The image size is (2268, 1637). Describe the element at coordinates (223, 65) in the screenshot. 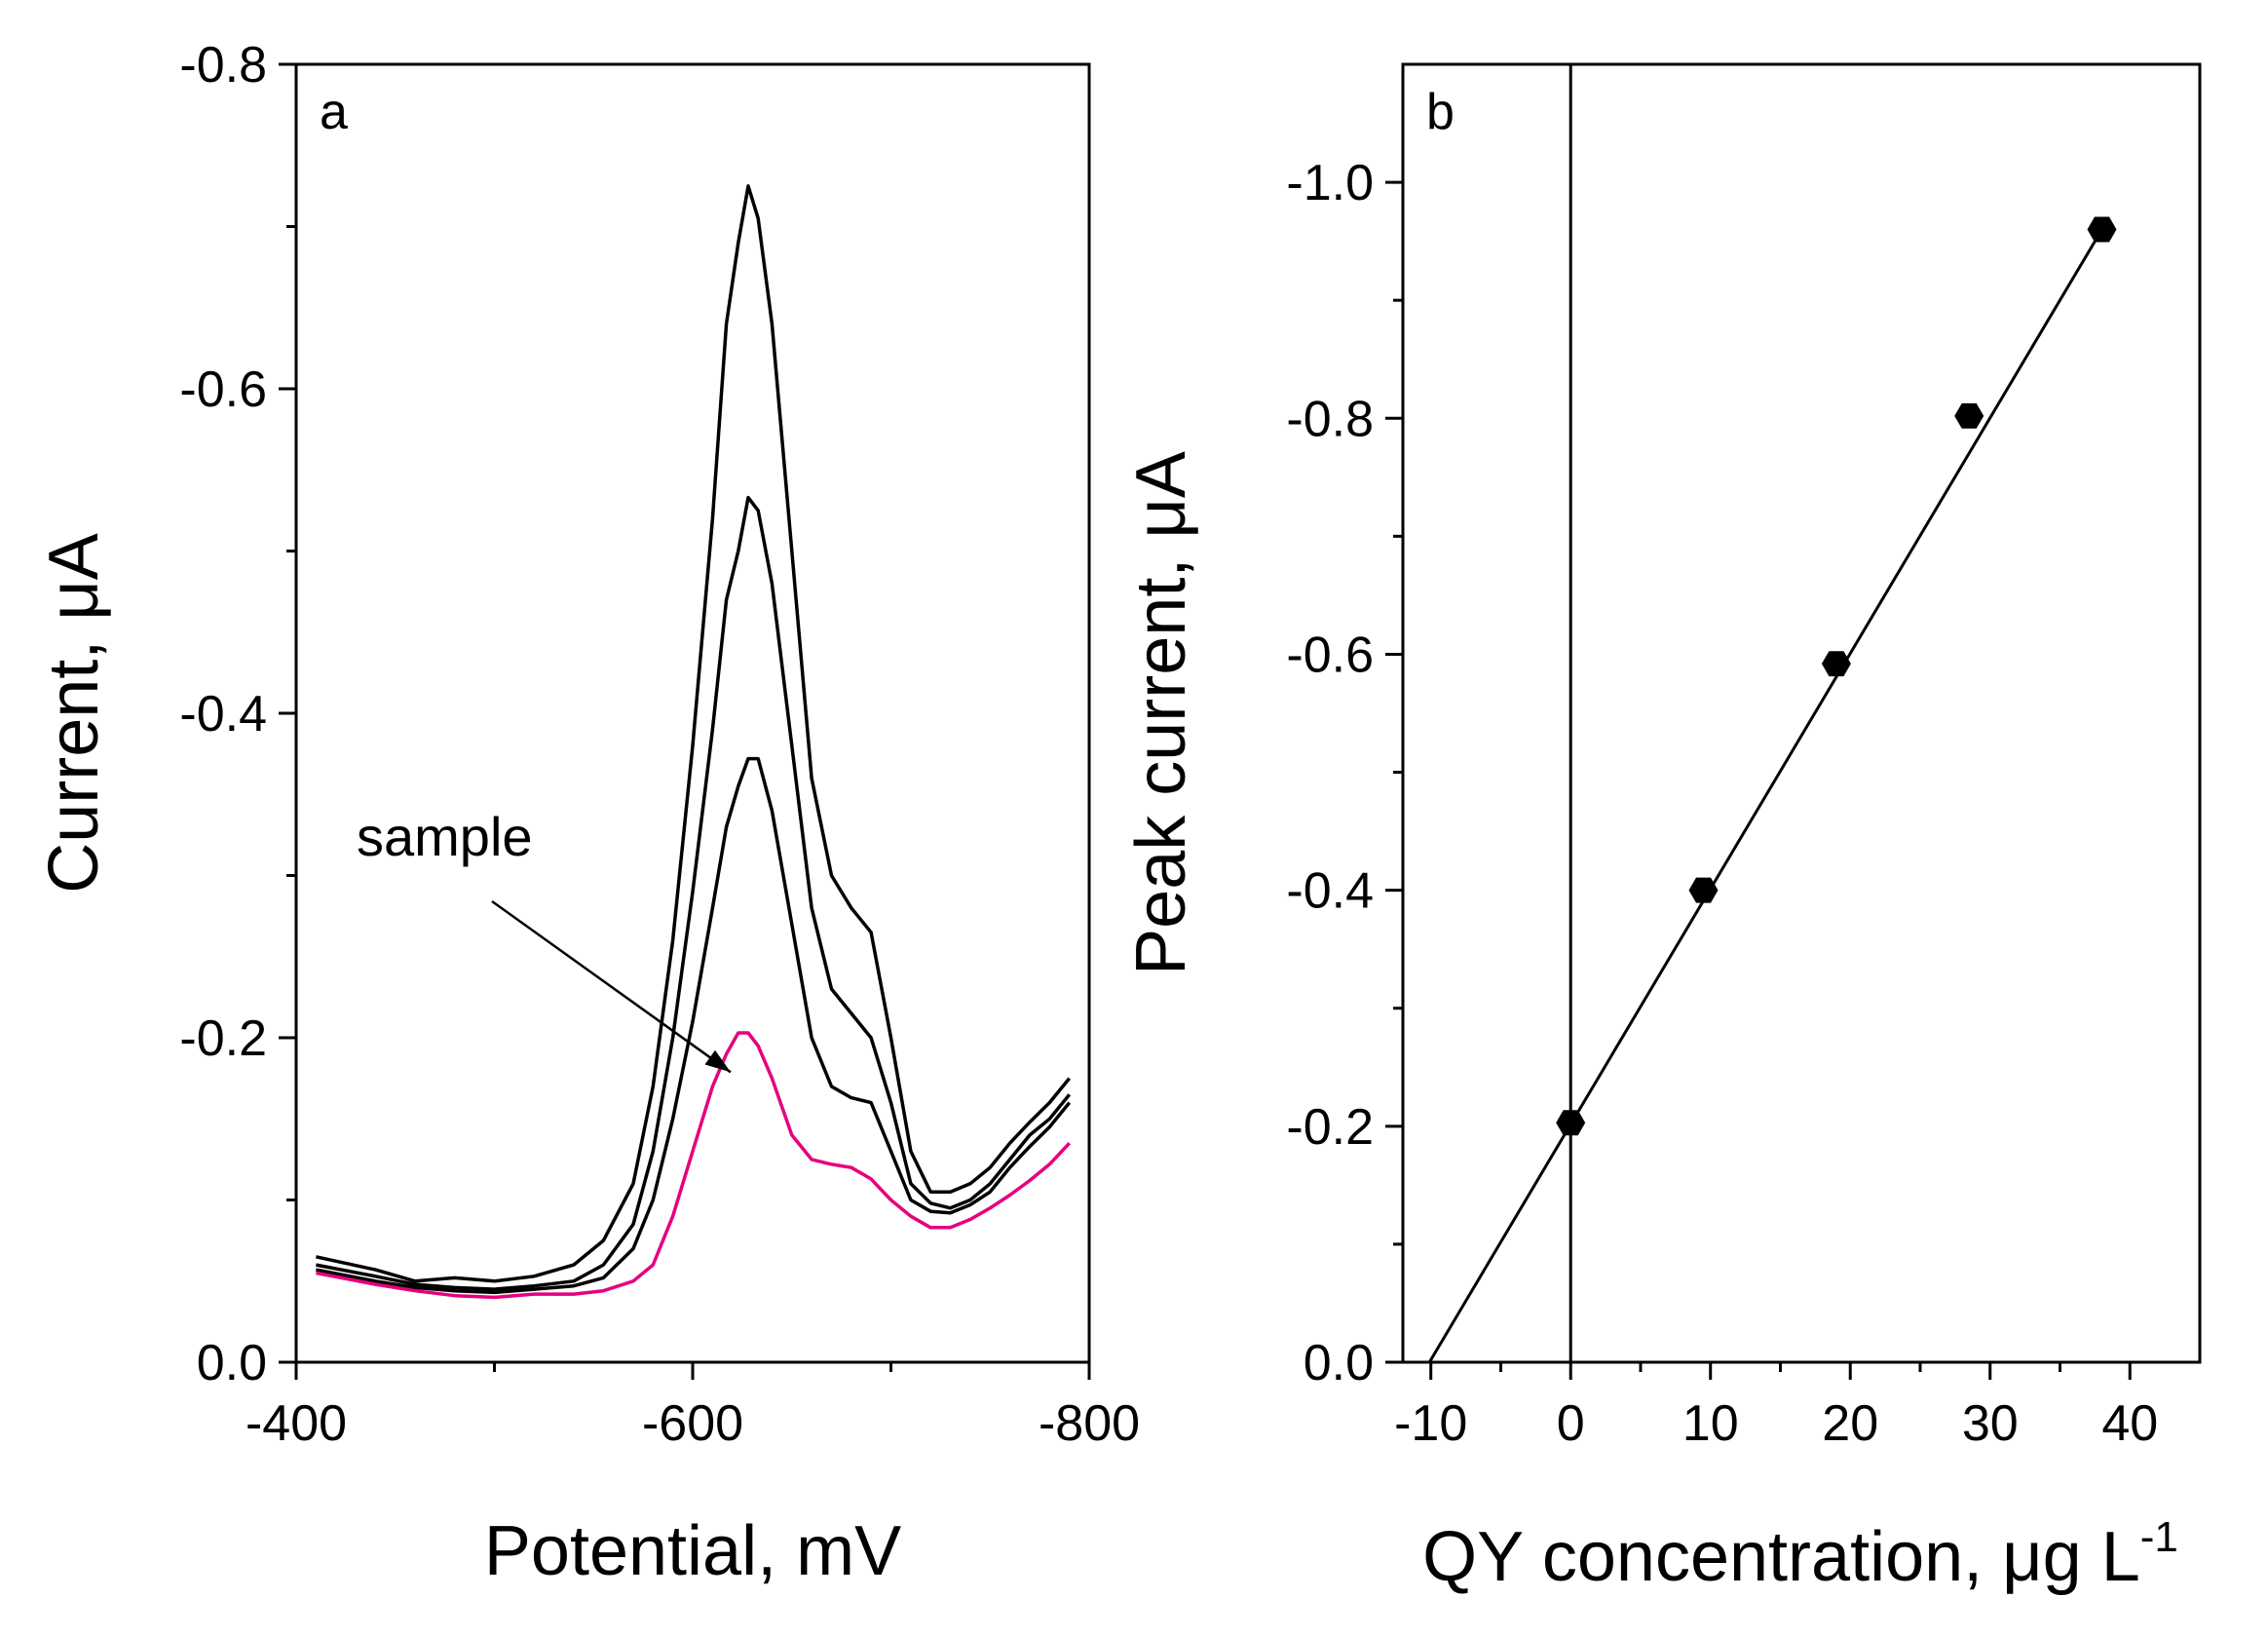

I see `y-tick-label-a: -0.8` at that location.